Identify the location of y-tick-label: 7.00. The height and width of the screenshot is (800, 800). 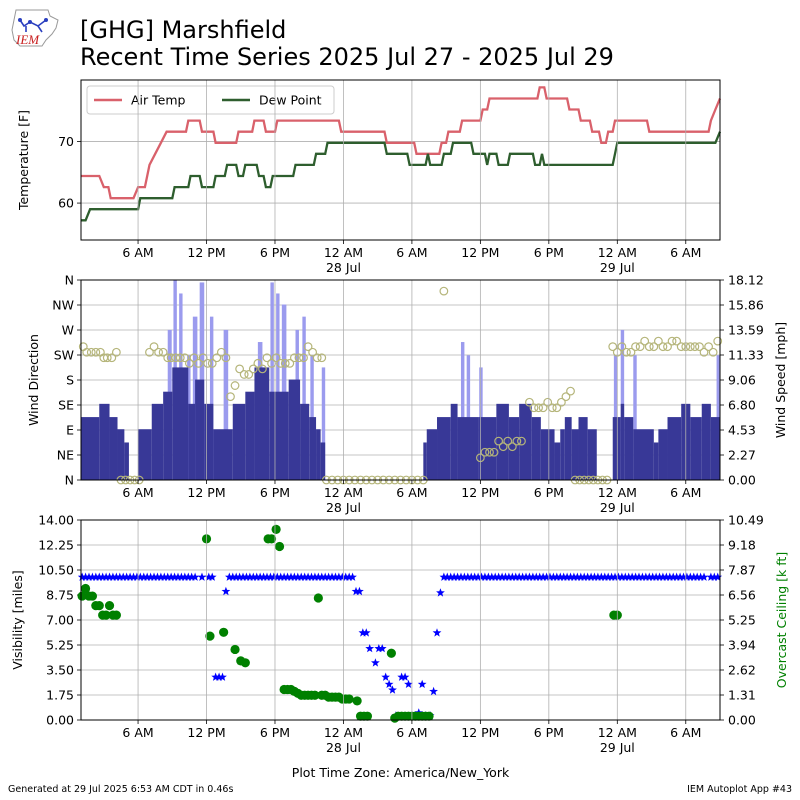
(60, 620).